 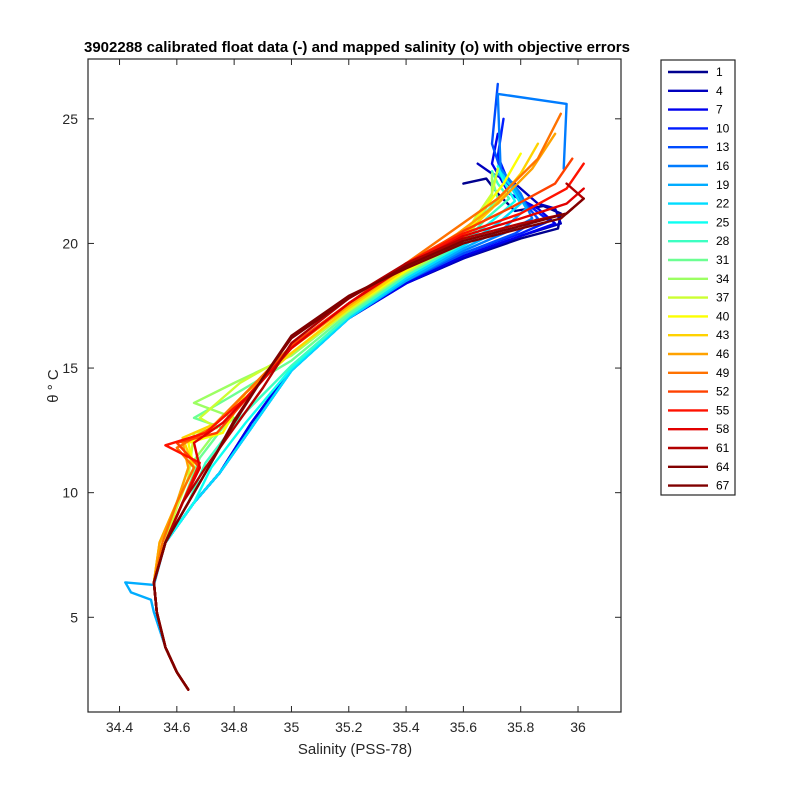 What do you see at coordinates (355, 749) in the screenshot?
I see `x-axis-label: Salinity (PSS-78)` at bounding box center [355, 749].